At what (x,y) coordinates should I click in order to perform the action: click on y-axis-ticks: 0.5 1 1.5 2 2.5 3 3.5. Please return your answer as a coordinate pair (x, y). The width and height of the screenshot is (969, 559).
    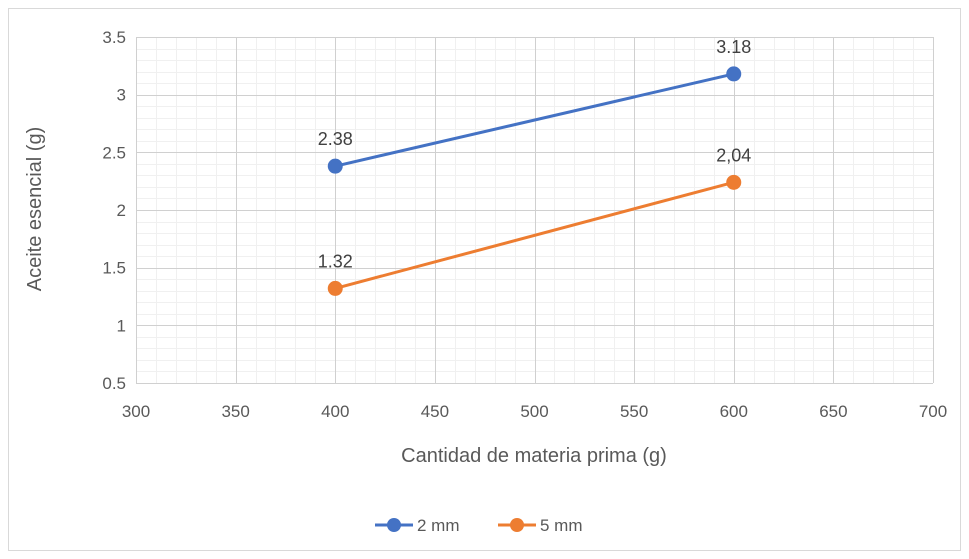
    Looking at the image, I should click on (114, 210).